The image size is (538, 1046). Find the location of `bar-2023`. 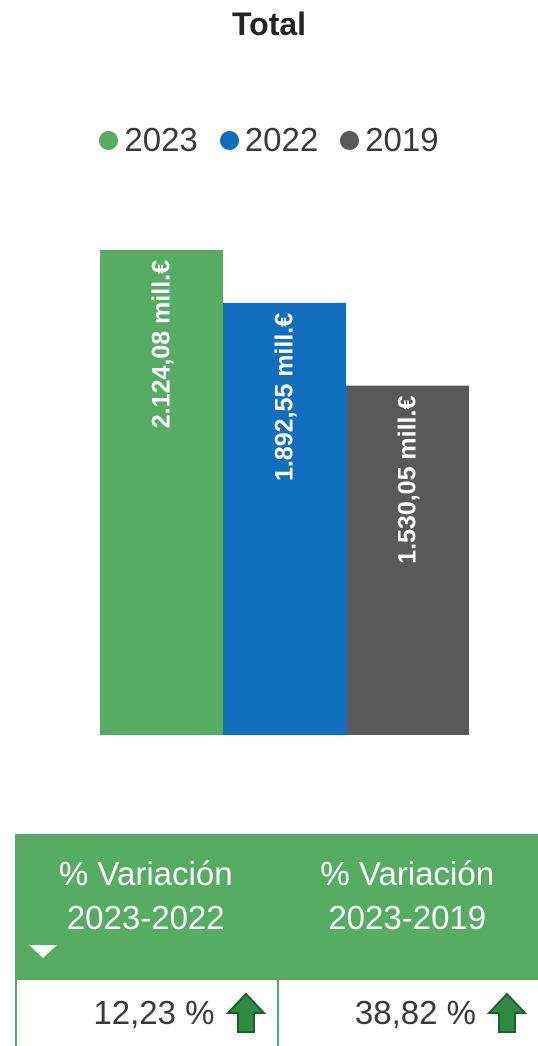

bar-2023 is located at coordinates (161, 492).